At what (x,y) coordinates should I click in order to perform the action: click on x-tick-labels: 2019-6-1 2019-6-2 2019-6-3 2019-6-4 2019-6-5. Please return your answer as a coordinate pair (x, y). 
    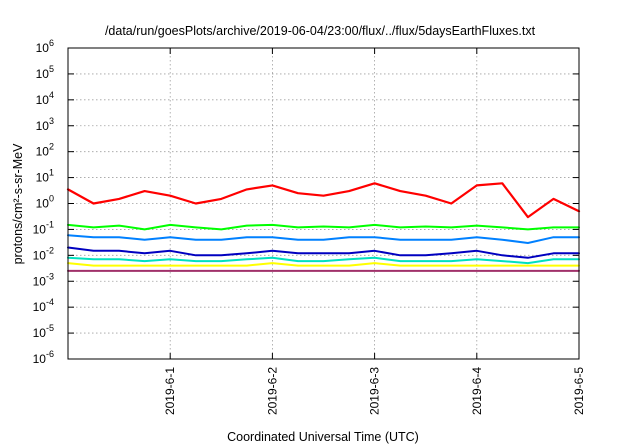
    Looking at the image, I should click on (374, 391).